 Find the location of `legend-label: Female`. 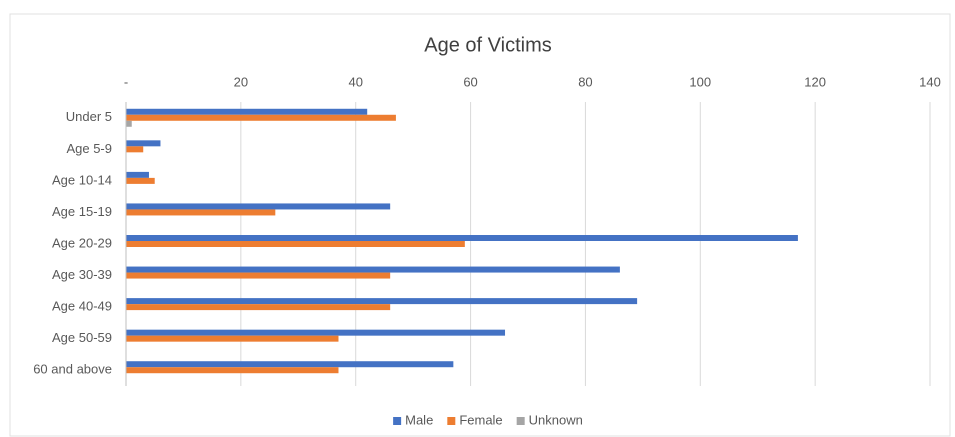

legend-label: Female is located at coordinates (480, 419).